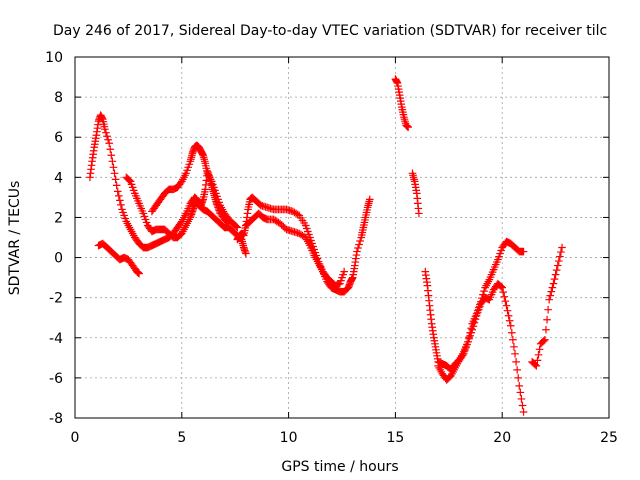 This screenshot has height=480, width=640. I want to click on series-track-f, so click(295, 249).